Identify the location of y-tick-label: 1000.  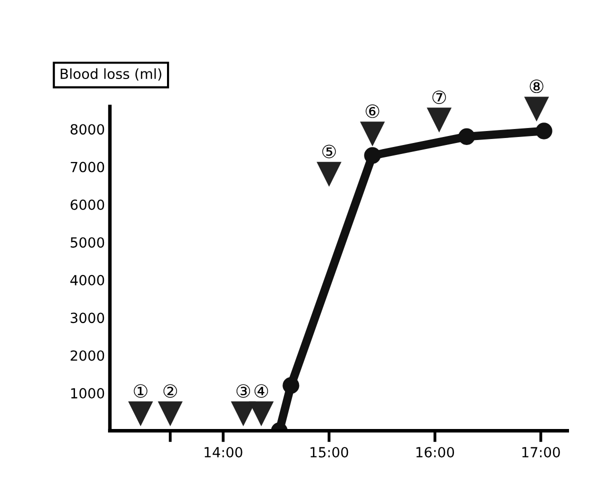
(87, 393).